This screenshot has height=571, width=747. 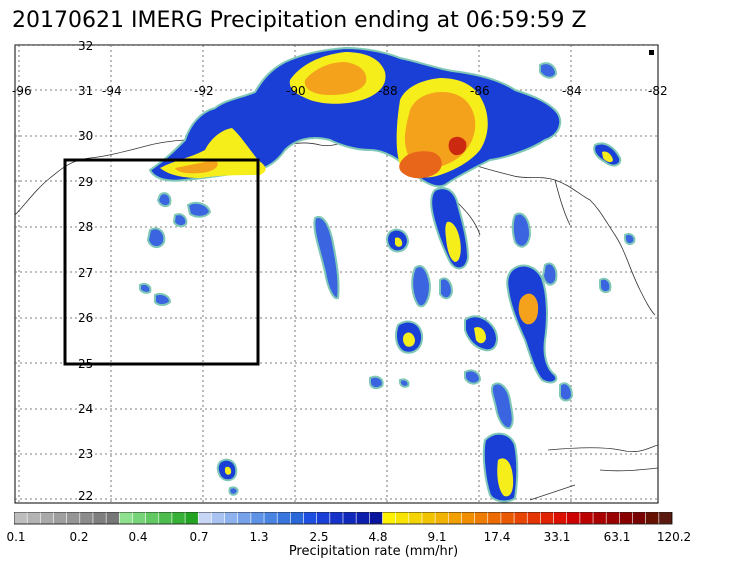 What do you see at coordinates (85, 227) in the screenshot?
I see `lat-label: 28` at bounding box center [85, 227].